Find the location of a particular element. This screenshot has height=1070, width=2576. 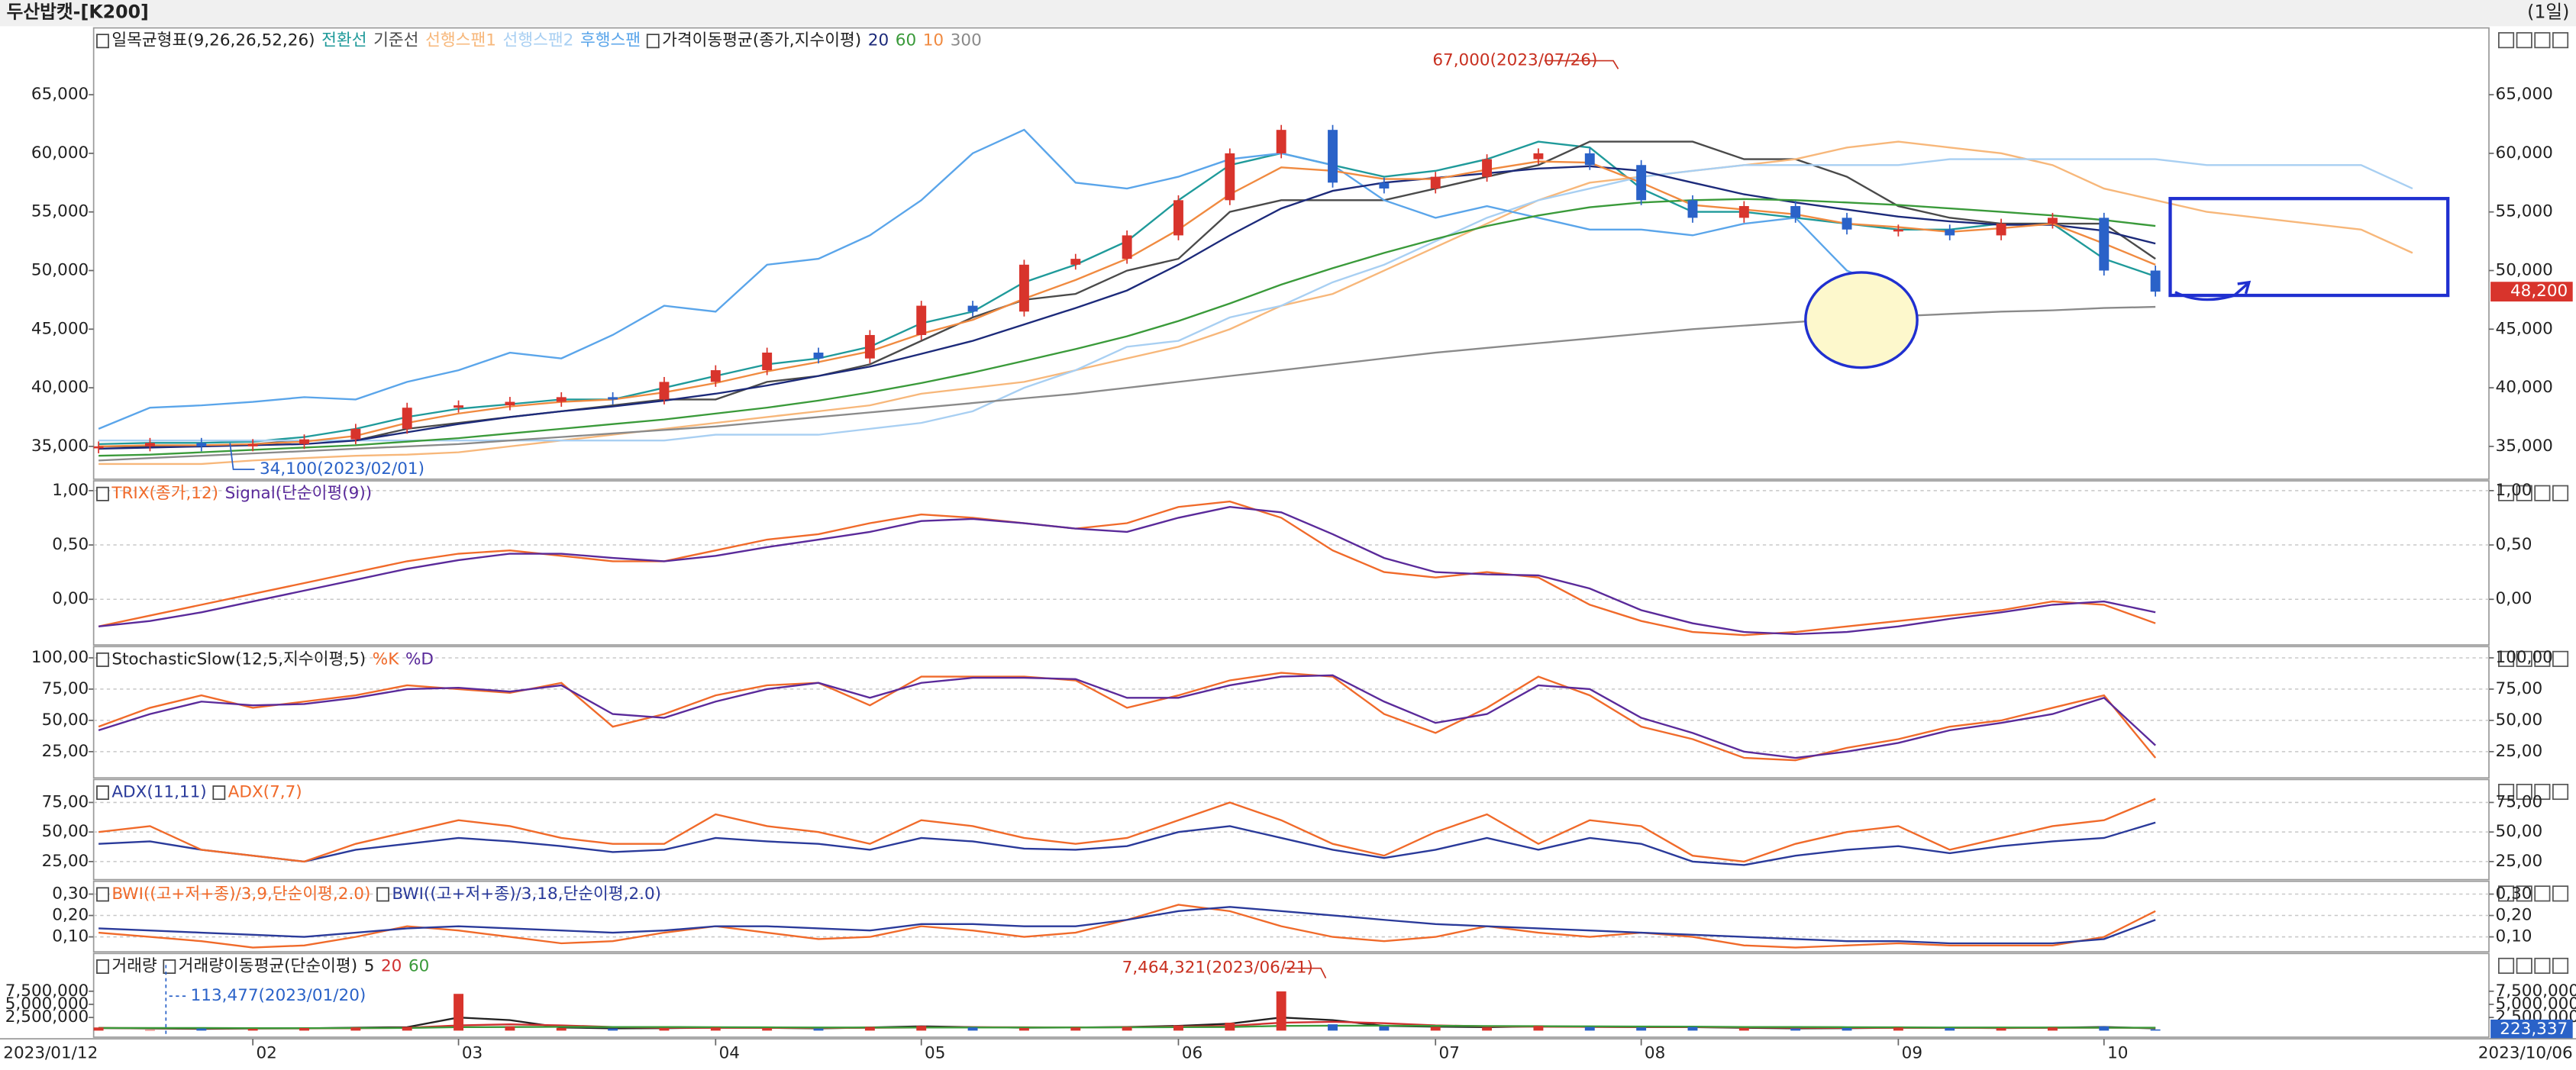

y-tick-label-right: 0,00 is located at coordinates (2514, 598).